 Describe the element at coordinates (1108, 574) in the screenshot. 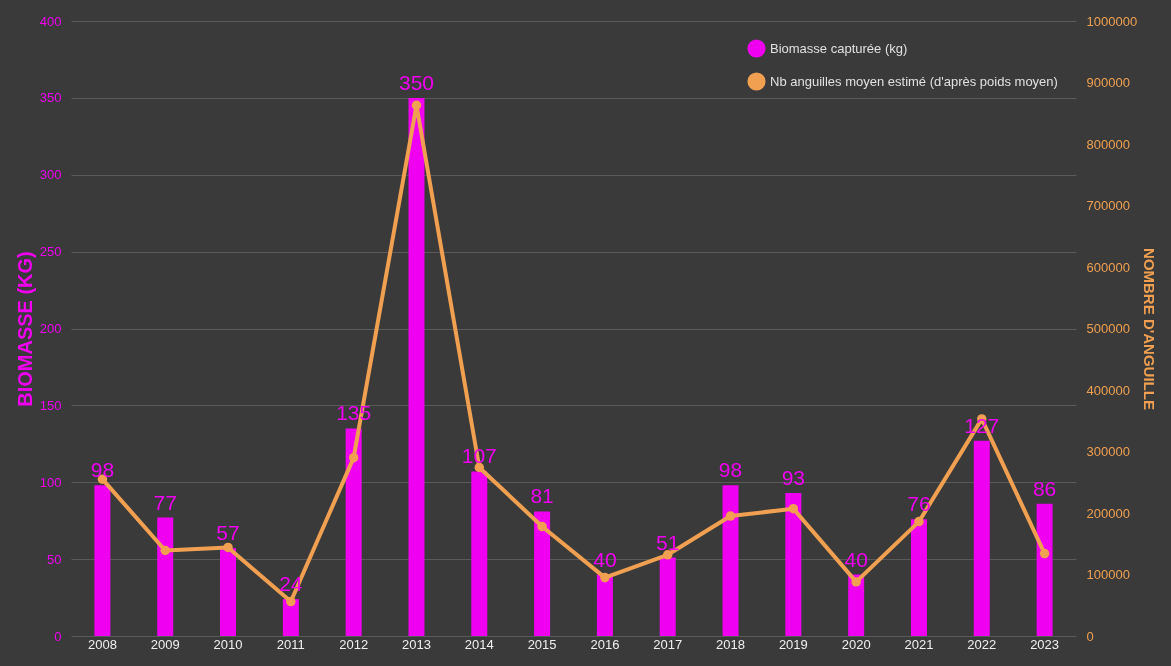

I see `y2-tick-label: 100000` at that location.